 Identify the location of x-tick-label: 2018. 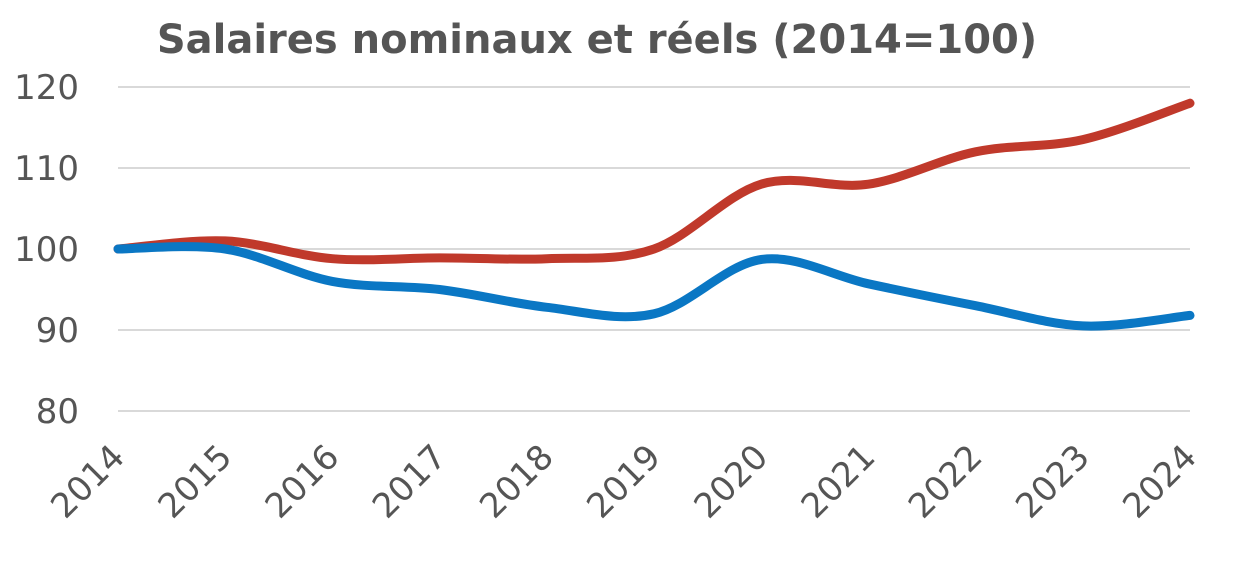
(516, 481).